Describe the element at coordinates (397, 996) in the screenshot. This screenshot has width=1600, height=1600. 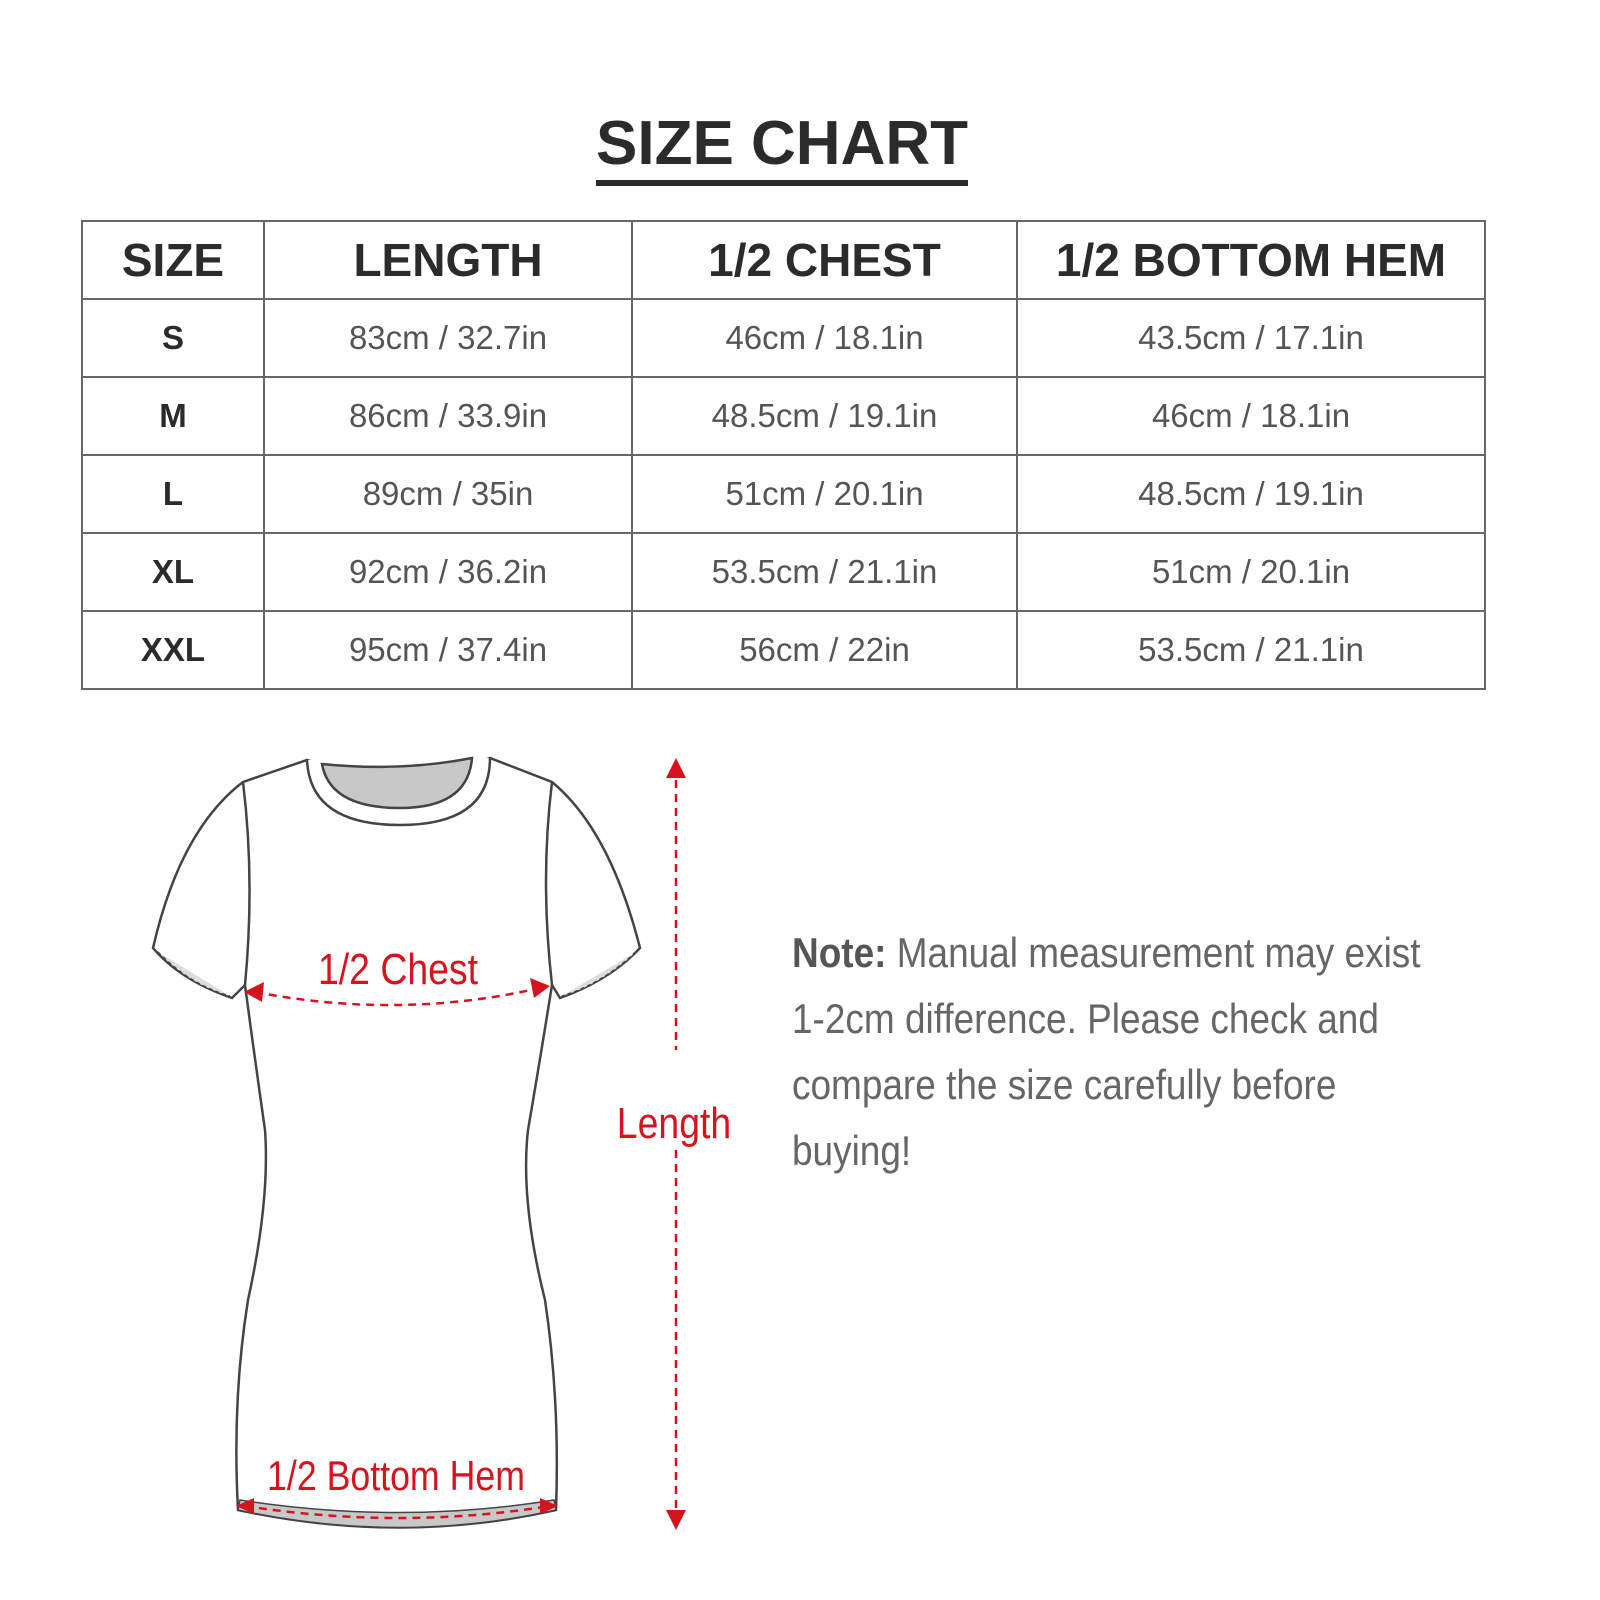
I see `chest-measure-line` at that location.